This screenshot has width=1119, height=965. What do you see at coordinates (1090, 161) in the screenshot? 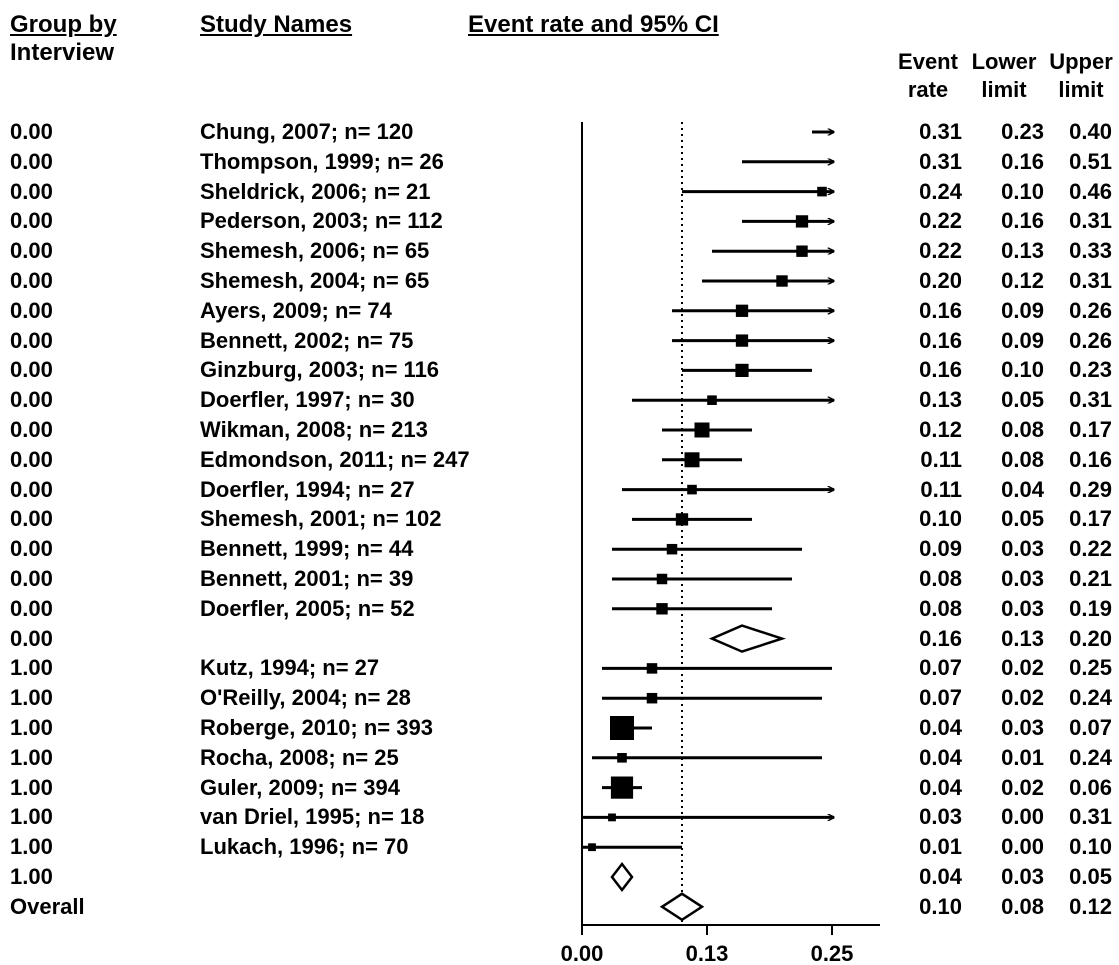
I see `upper-limit-cell: 0.51` at bounding box center [1090, 161].